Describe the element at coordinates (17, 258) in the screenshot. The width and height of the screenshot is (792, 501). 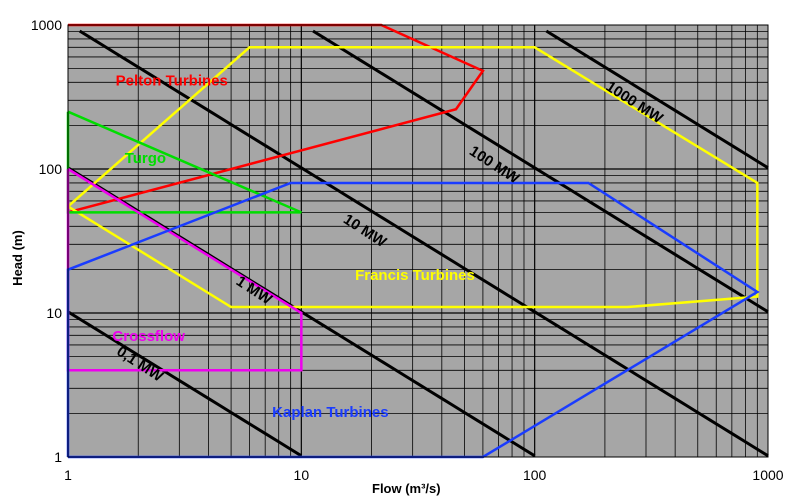
I see `y-axis-label: Head (m)` at that location.